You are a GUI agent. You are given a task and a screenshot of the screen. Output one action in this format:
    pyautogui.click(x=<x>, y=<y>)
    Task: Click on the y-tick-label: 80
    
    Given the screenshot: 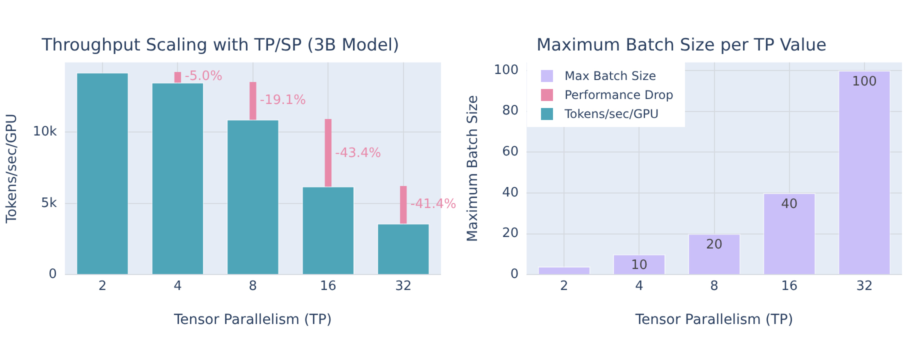 What is the action you would take?
    pyautogui.click(x=510, y=111)
    